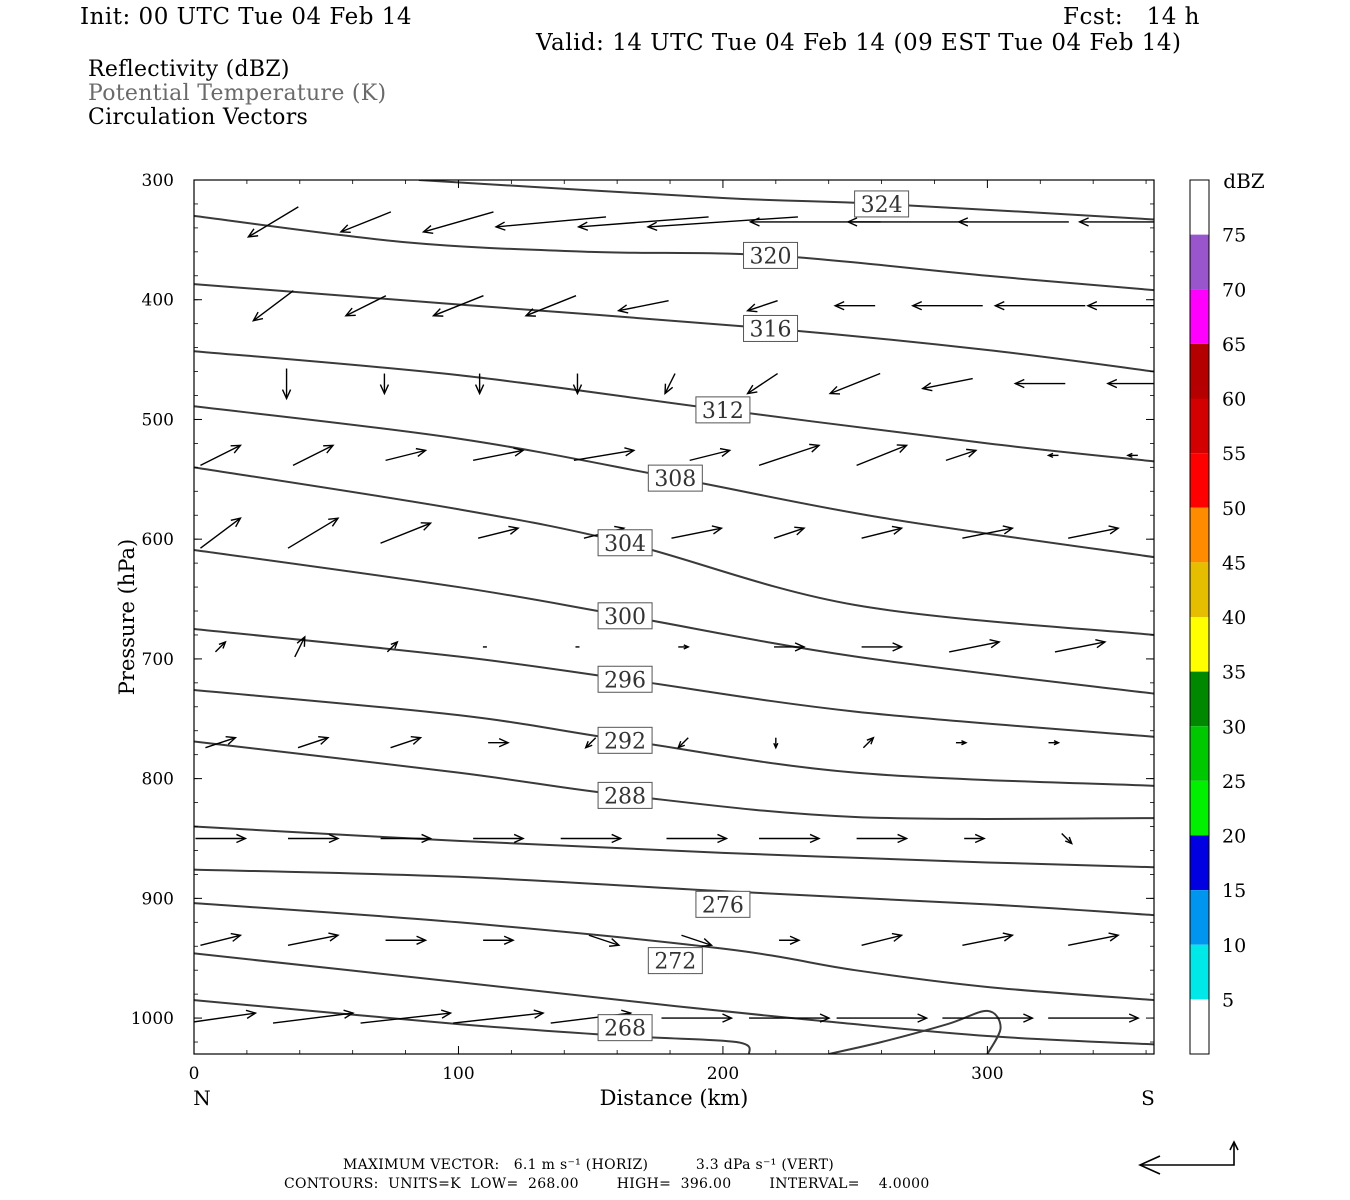  I want to click on isentrope-label-316: 316, so click(771, 329).